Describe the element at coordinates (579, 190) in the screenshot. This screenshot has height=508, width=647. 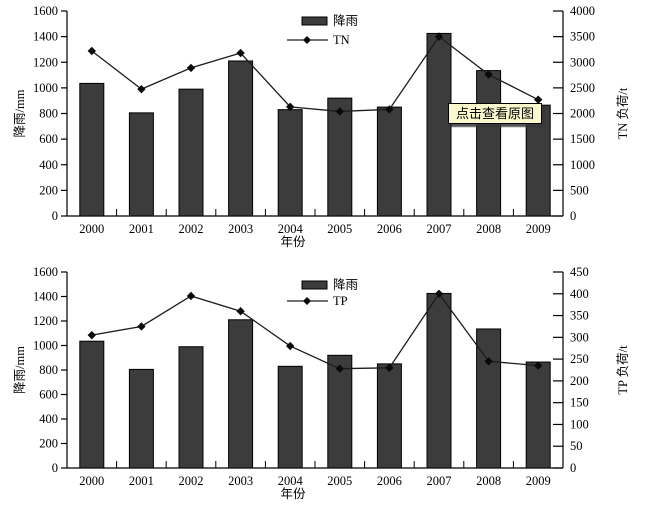
I see `right-axis-tick-label: 500` at that location.